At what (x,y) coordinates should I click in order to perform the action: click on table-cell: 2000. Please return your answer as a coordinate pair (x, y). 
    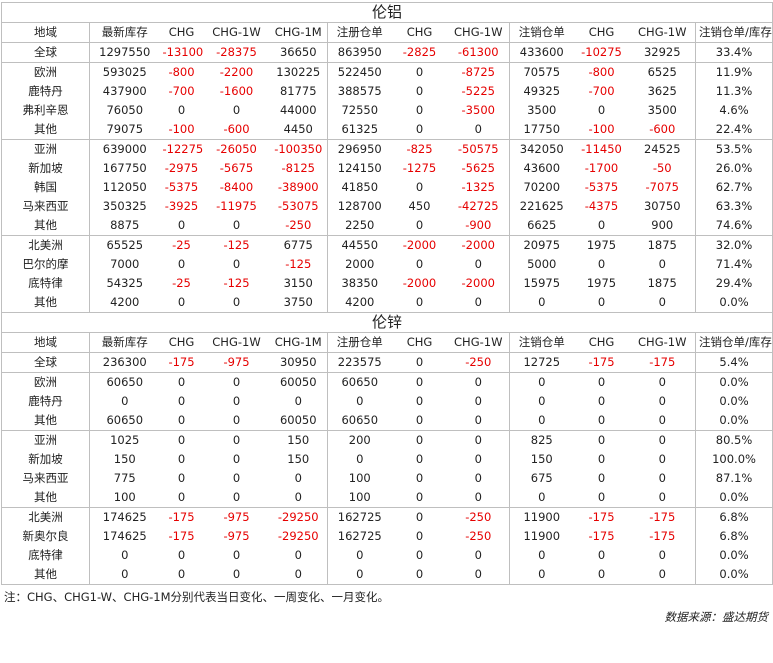
    Looking at the image, I should click on (360, 264).